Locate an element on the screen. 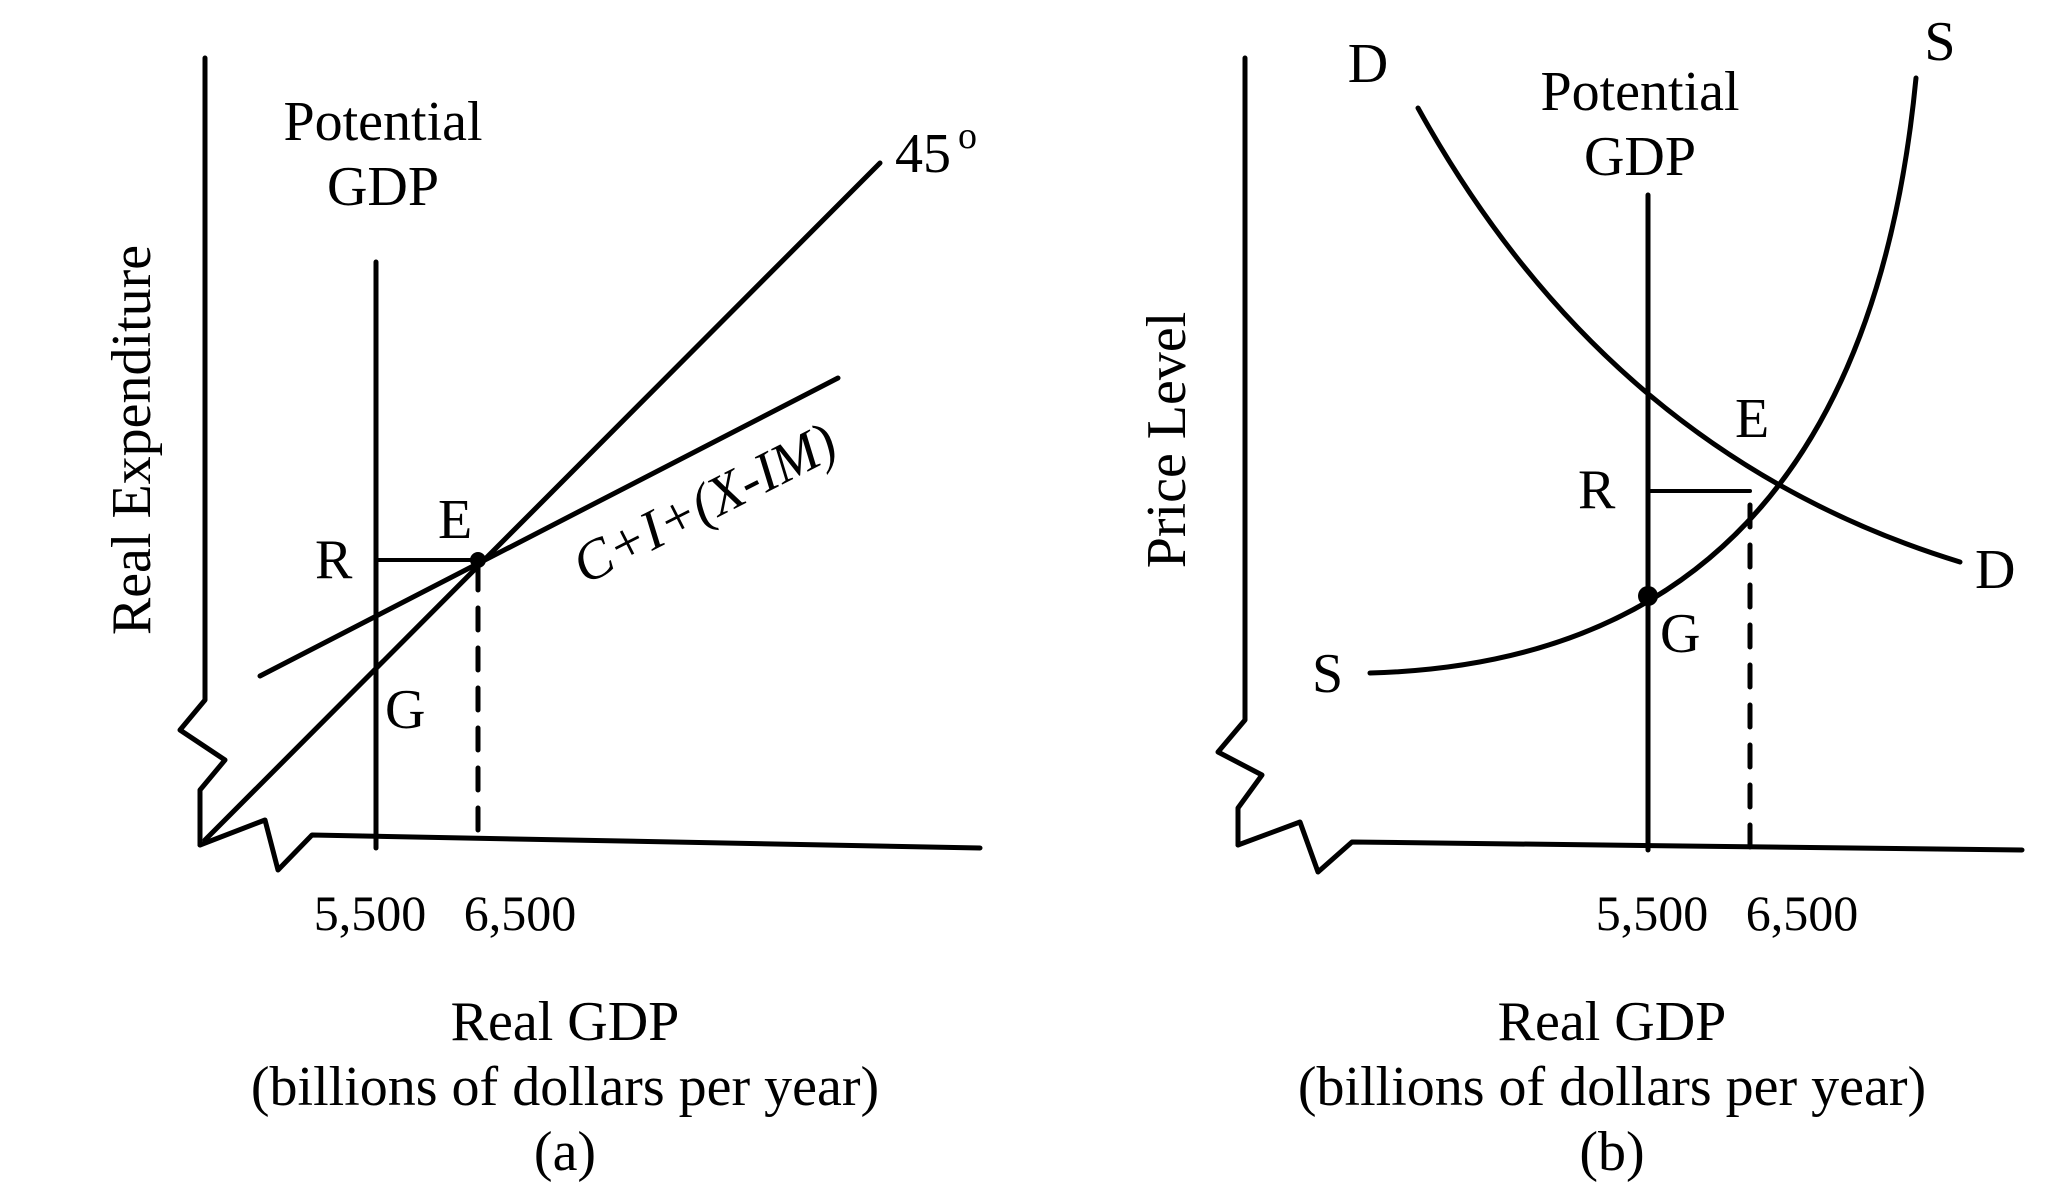 The width and height of the screenshot is (2046, 1202). panel-a-potential-label-2: GDP is located at coordinates (383, 187).